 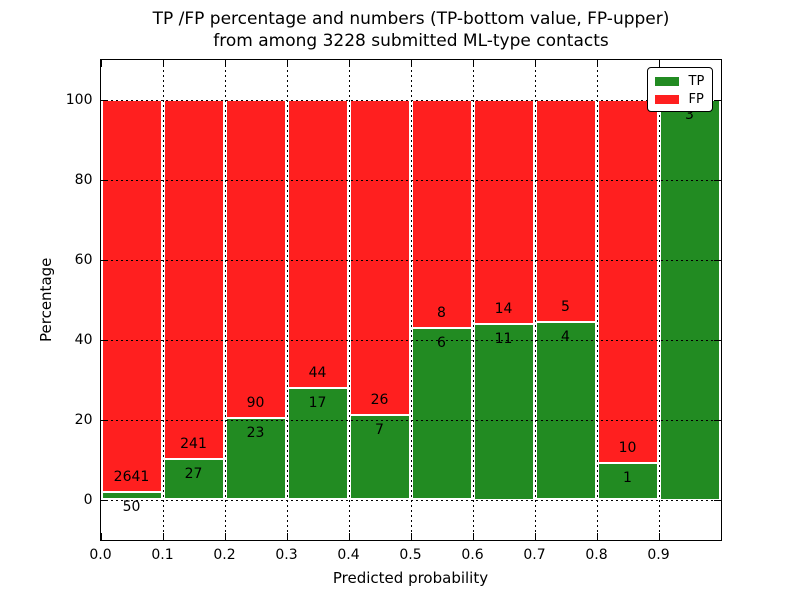 What do you see at coordinates (472, 554) in the screenshot?
I see `x-tick-label: 0.6` at bounding box center [472, 554].